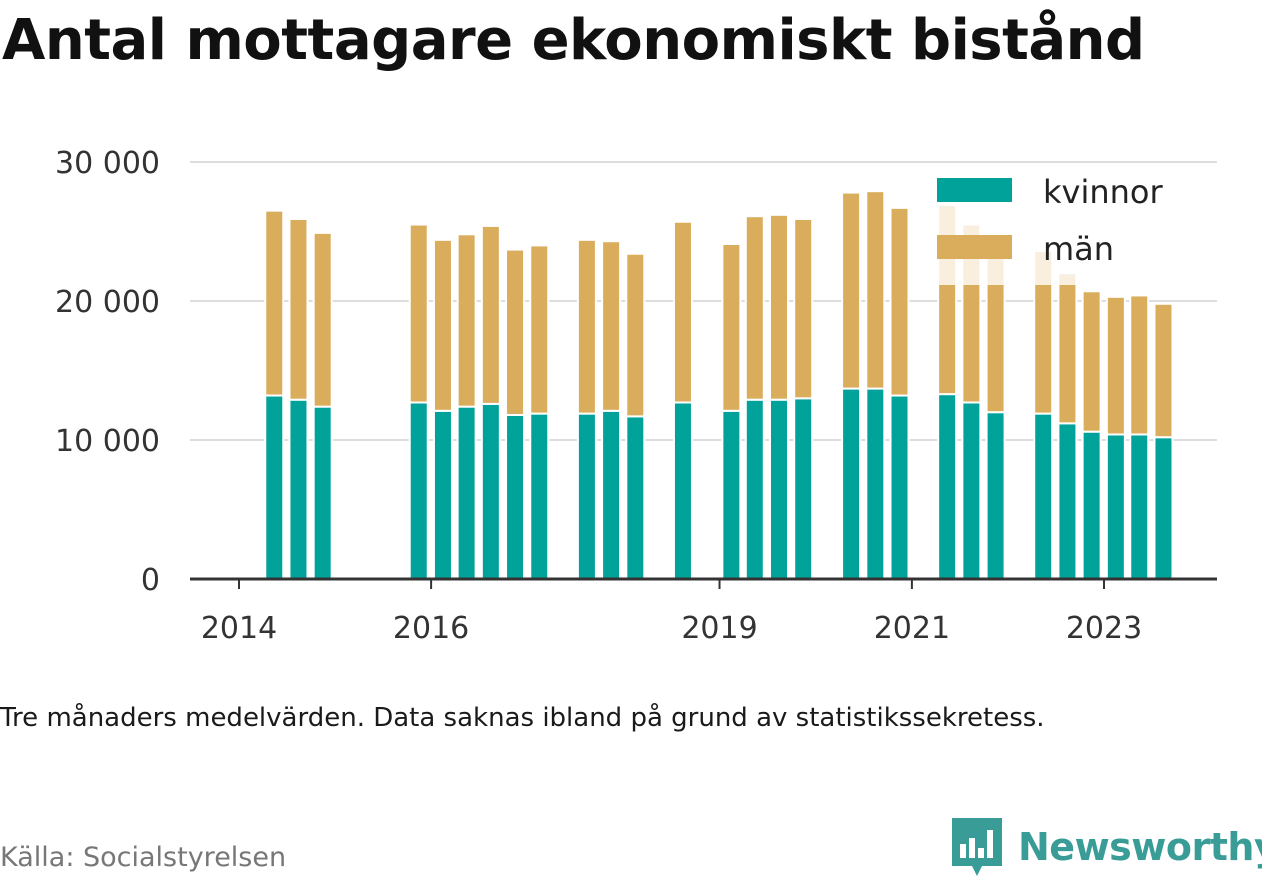 The width and height of the screenshot is (1262, 879). I want to click on legend-label-kvinnor: kvinnor, so click(1103, 192).